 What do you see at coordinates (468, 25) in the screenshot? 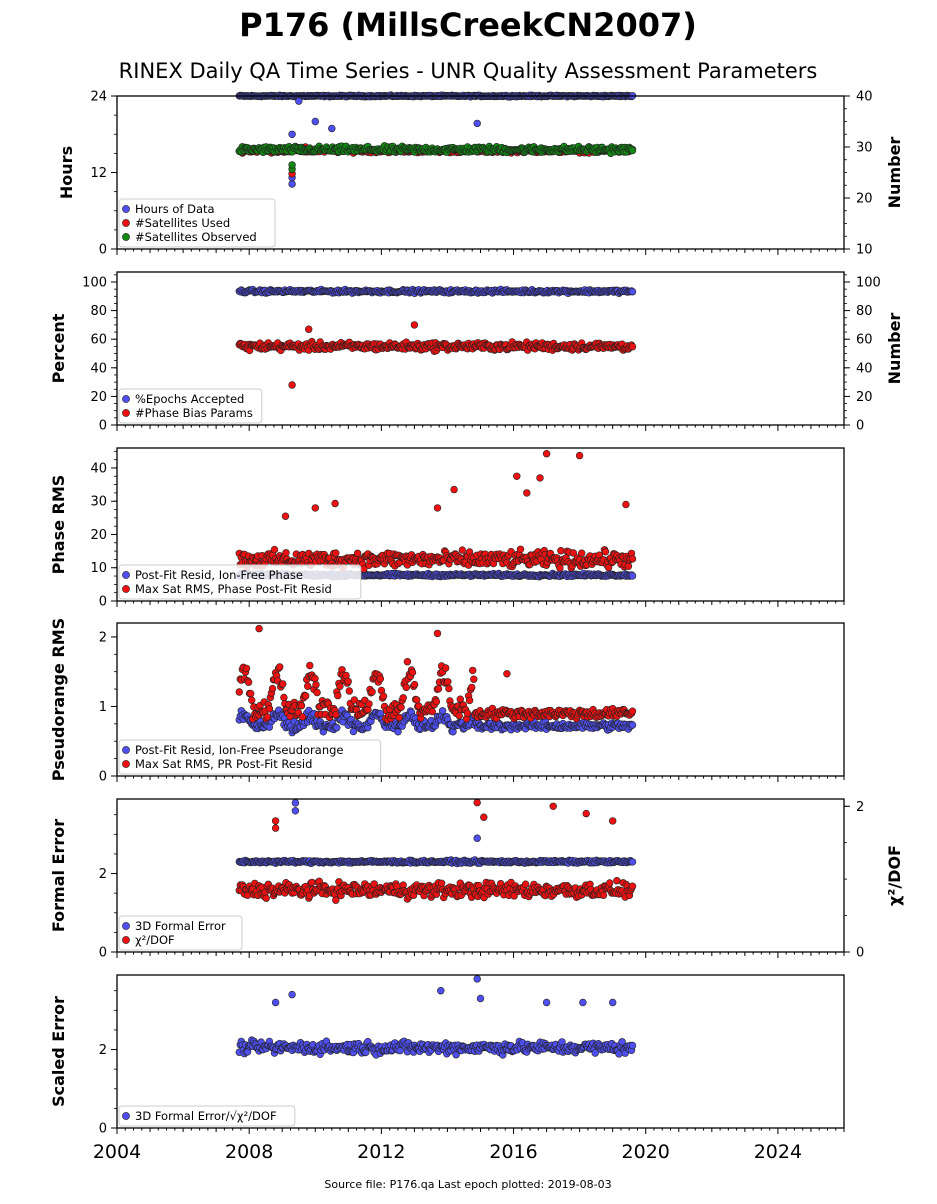
I see `chart-title: P176 (MillsCreekCN2007)` at bounding box center [468, 25].